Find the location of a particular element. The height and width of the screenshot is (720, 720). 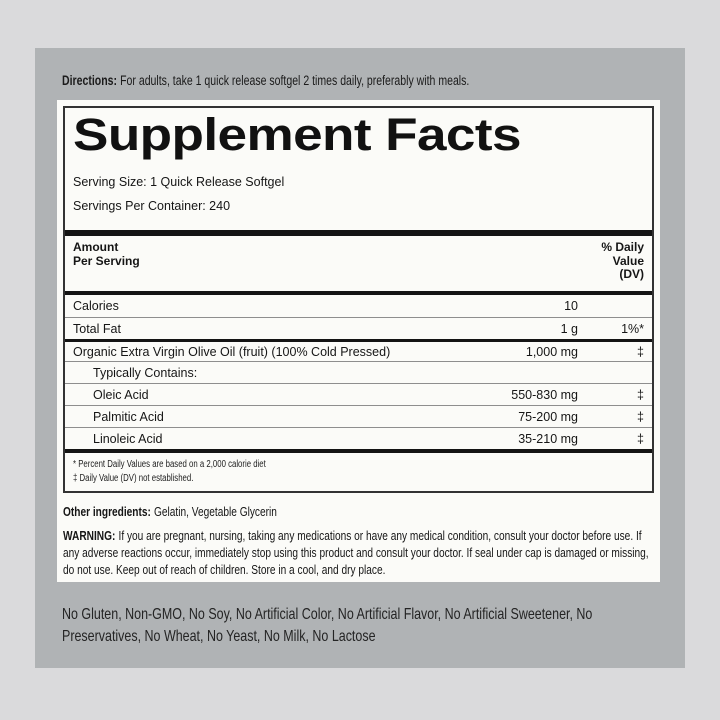

nutrient-row: Linoleic Acid 35-210 mg ‡ is located at coordinates (358, 438).